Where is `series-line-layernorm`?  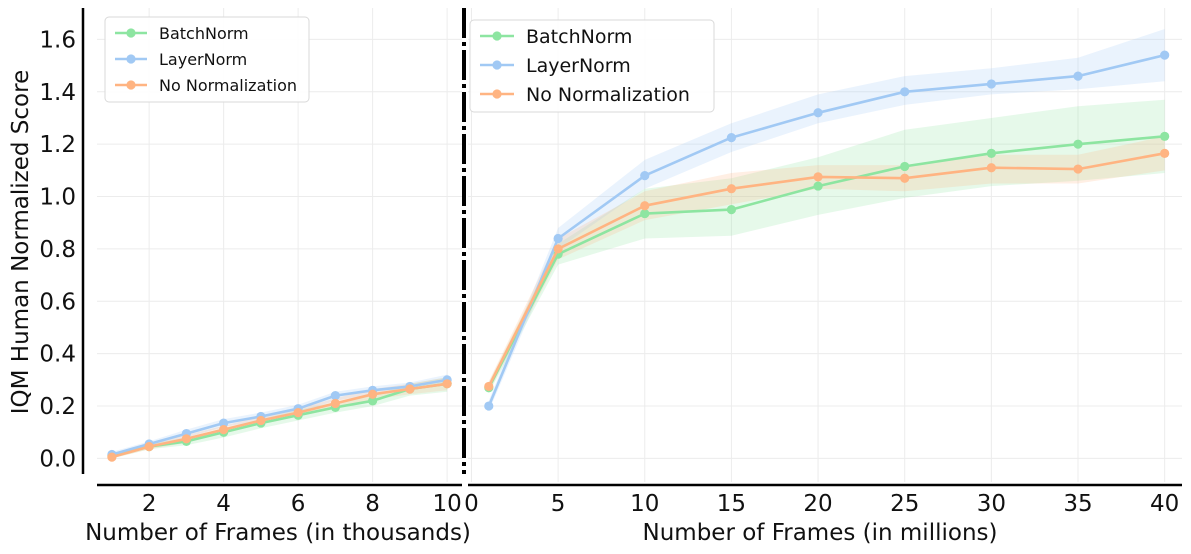
series-line-layernorm is located at coordinates (279, 417).